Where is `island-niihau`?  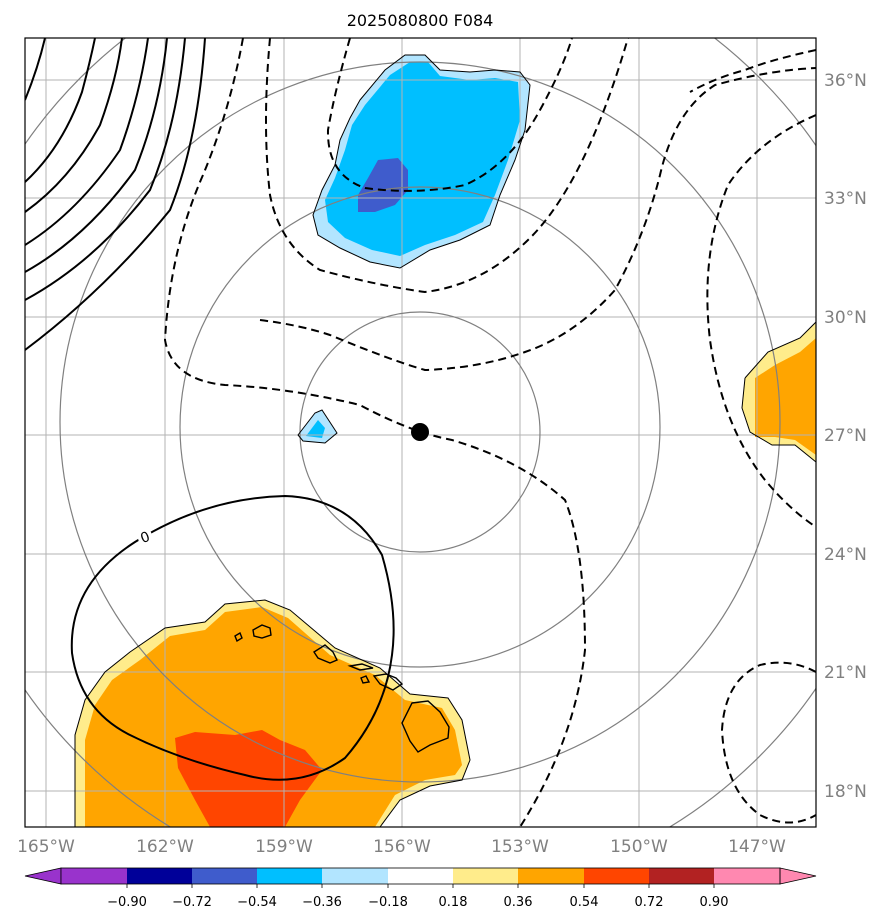
island-niihau is located at coordinates (238, 637).